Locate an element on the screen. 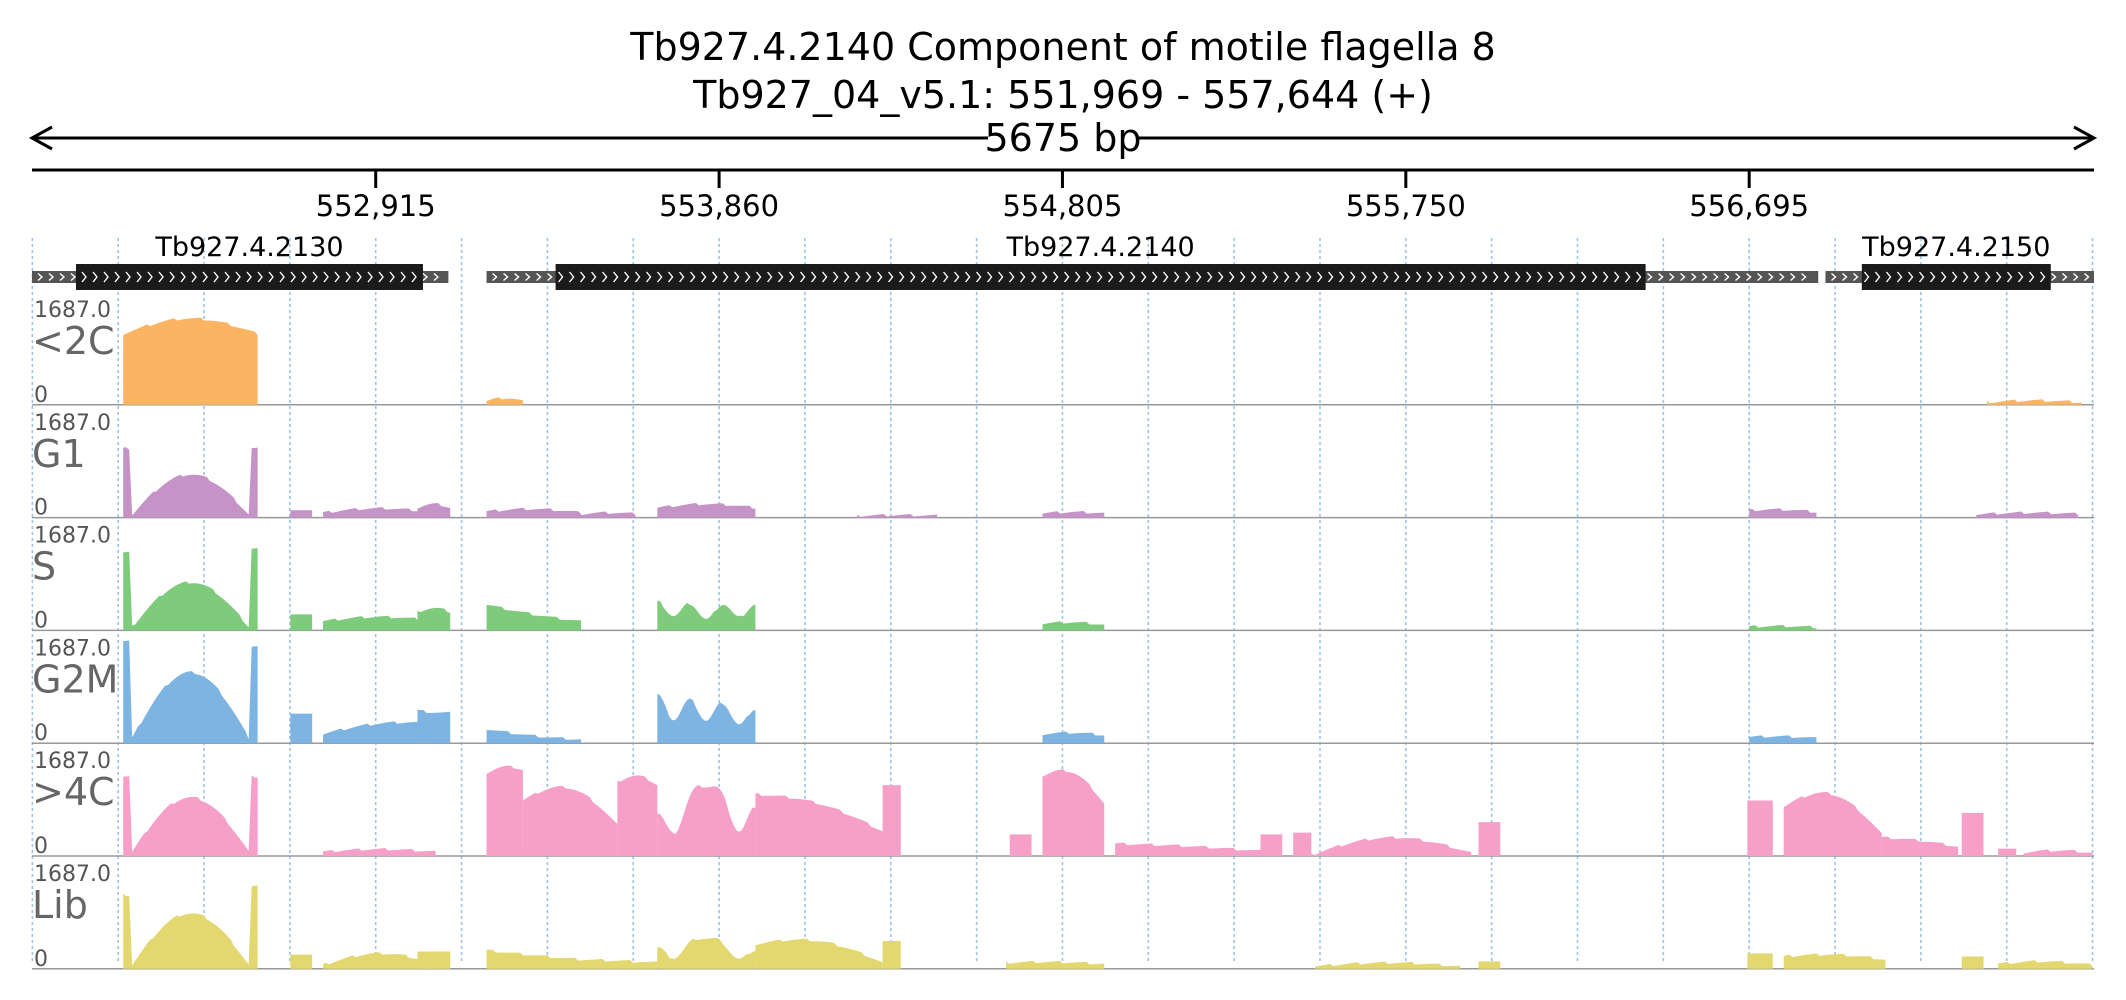  gene-label: Tb927.4.2130 is located at coordinates (248, 247).